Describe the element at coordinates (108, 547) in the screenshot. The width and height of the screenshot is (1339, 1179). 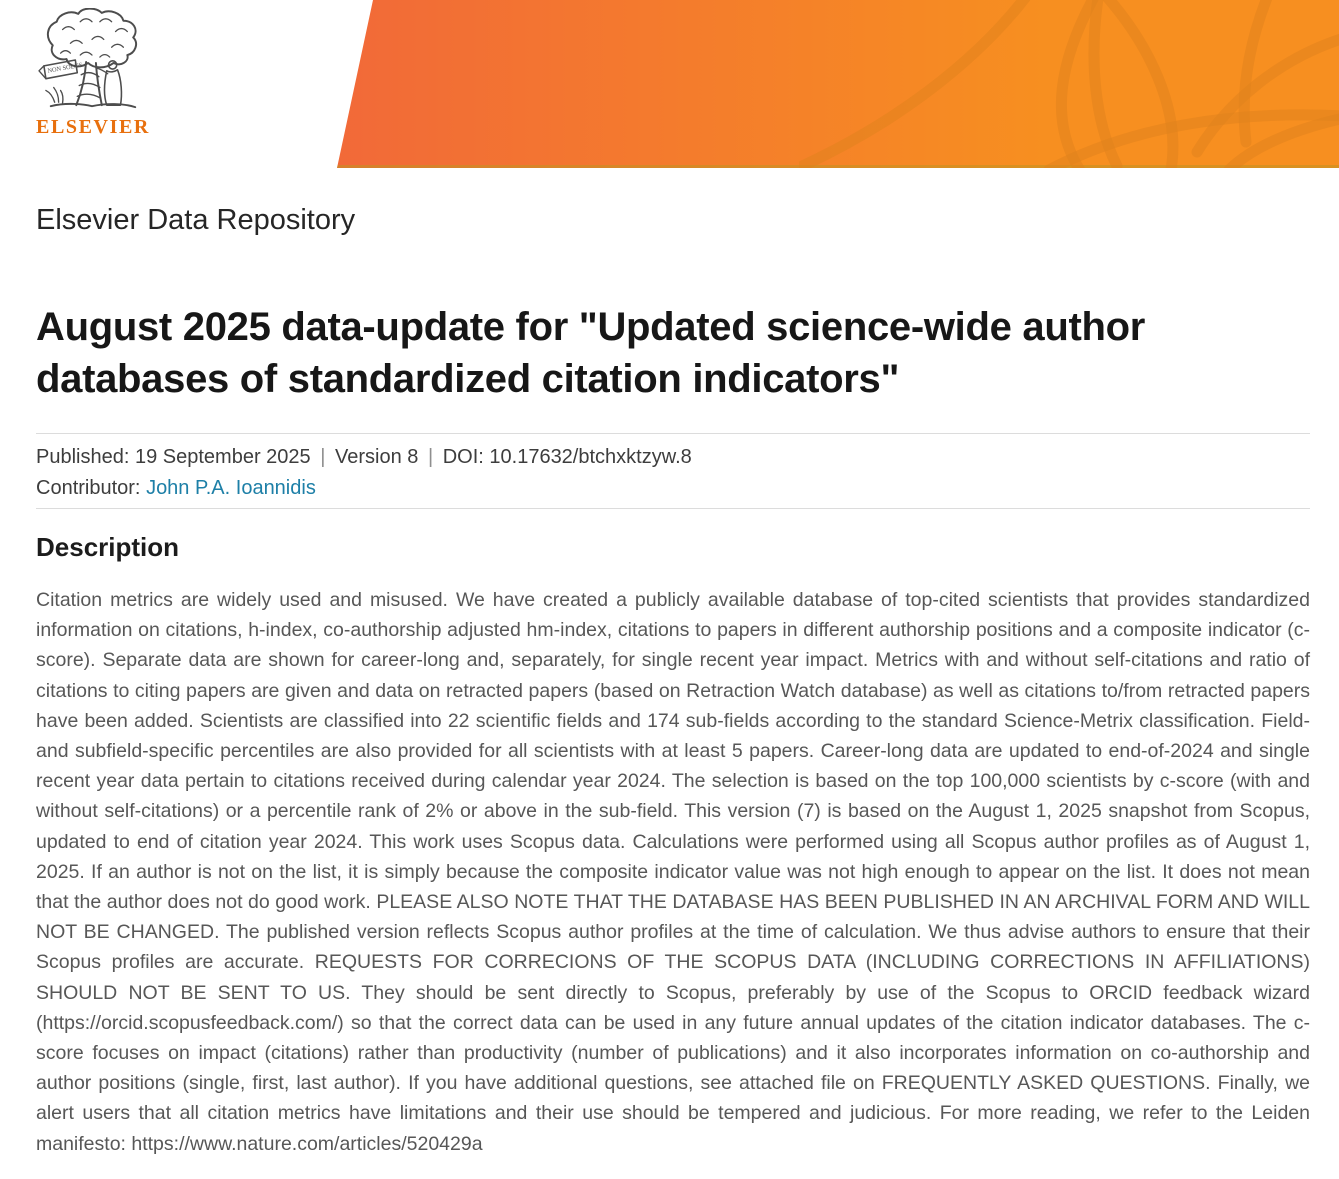
I see `description-heading: Description` at that location.